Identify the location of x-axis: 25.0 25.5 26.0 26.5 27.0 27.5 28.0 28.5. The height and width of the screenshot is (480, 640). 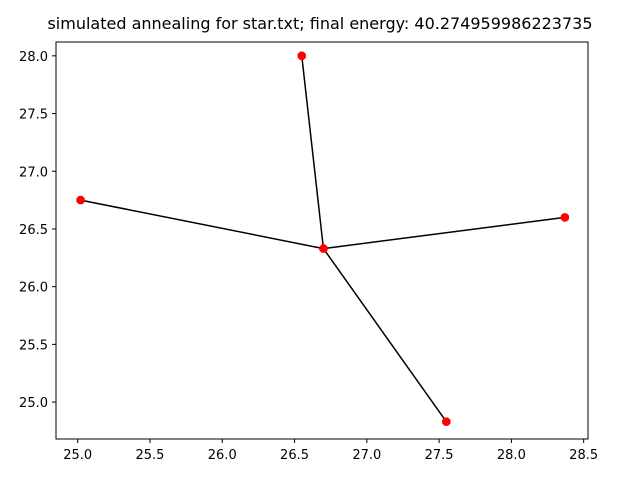
(330, 451).